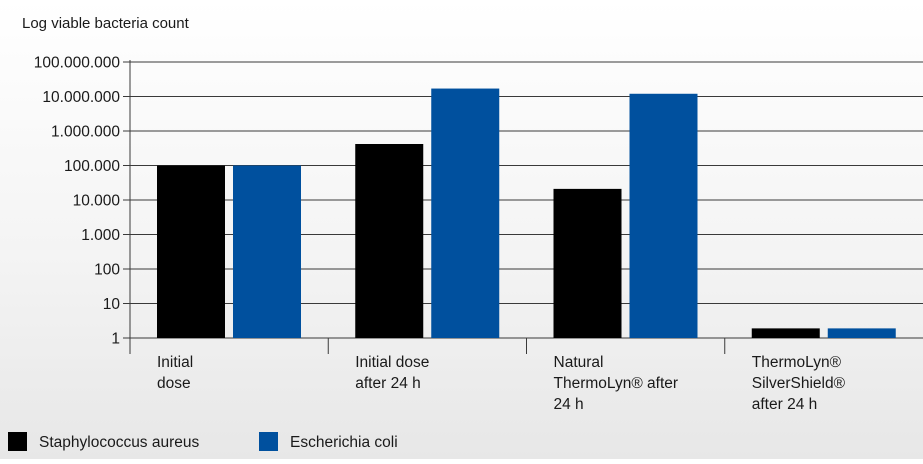  Describe the element at coordinates (797, 362) in the screenshot. I see `category-label: ThermoLyn®` at that location.